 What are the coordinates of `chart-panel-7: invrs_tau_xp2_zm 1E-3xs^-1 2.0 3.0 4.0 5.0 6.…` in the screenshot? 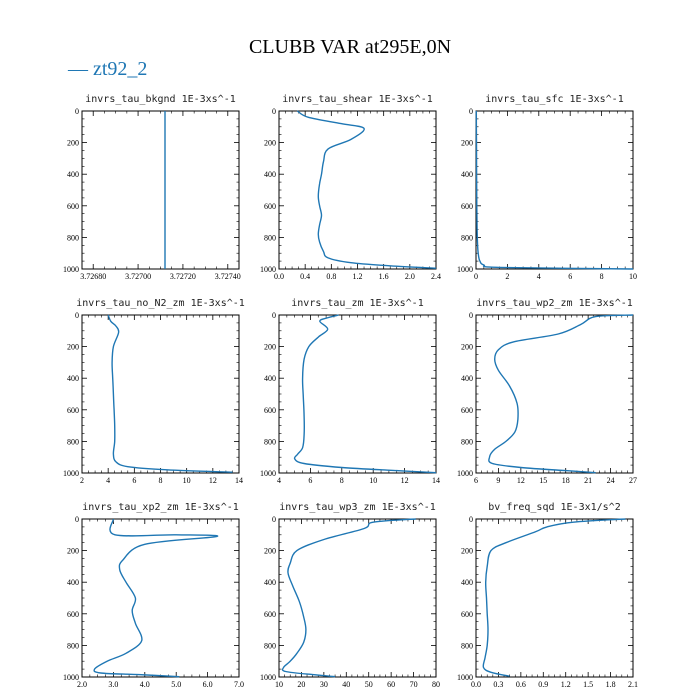 It's located at (153, 595).